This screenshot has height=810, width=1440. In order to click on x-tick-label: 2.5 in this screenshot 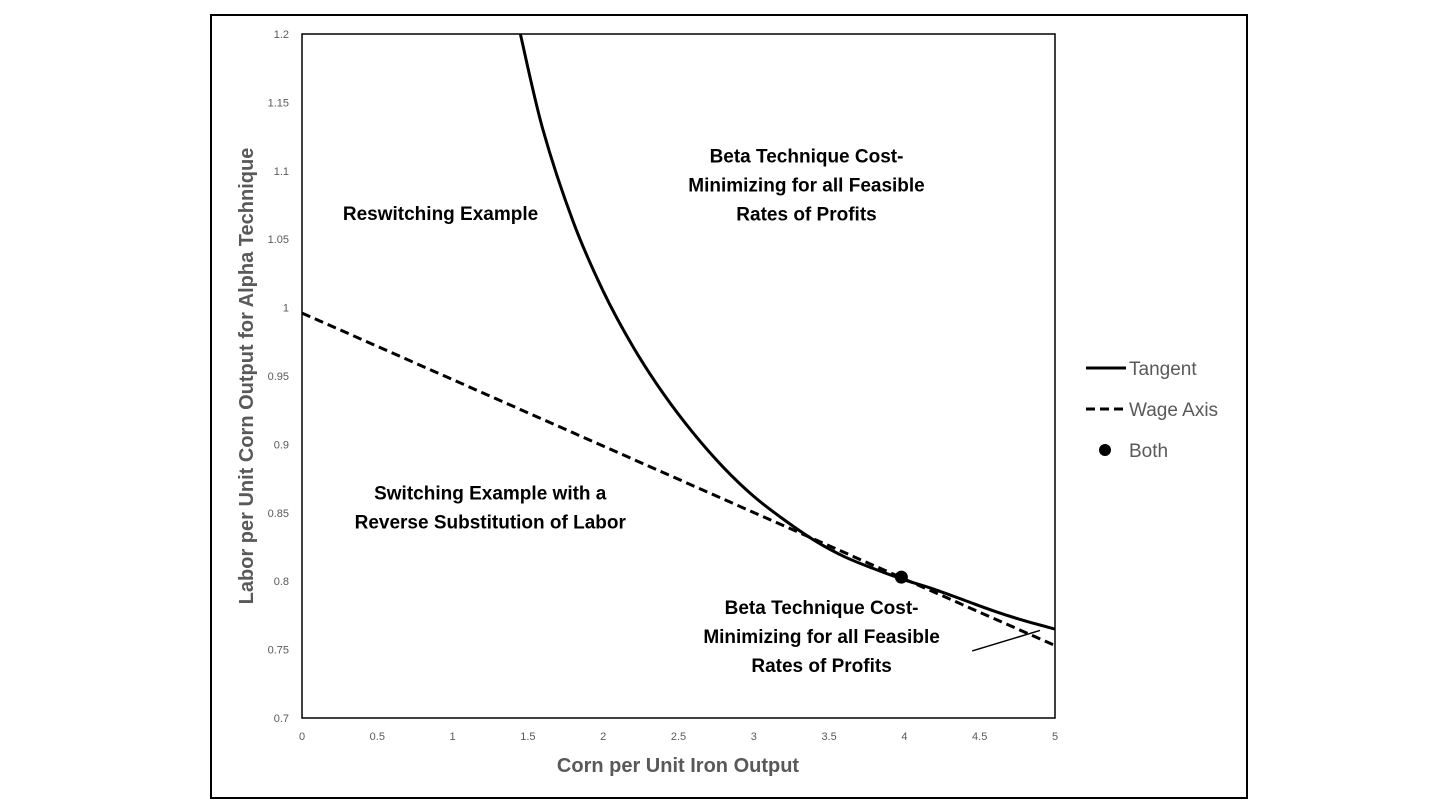, I will do `click(678, 737)`.